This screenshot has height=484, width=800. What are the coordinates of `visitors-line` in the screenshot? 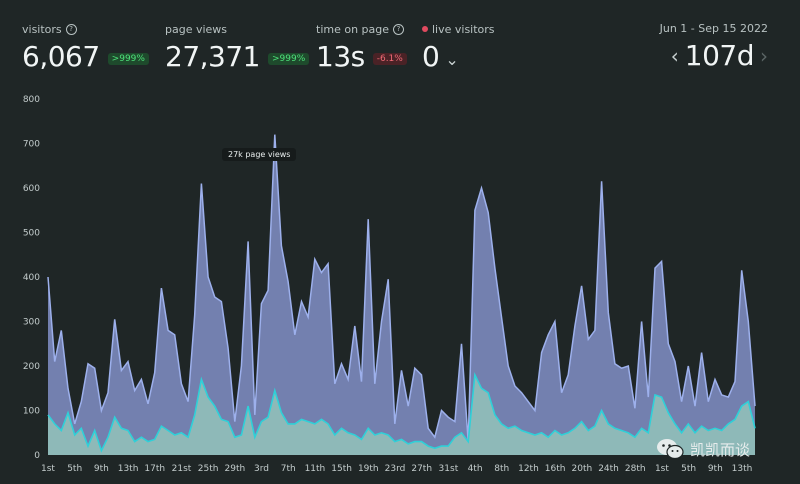 It's located at (401, 412).